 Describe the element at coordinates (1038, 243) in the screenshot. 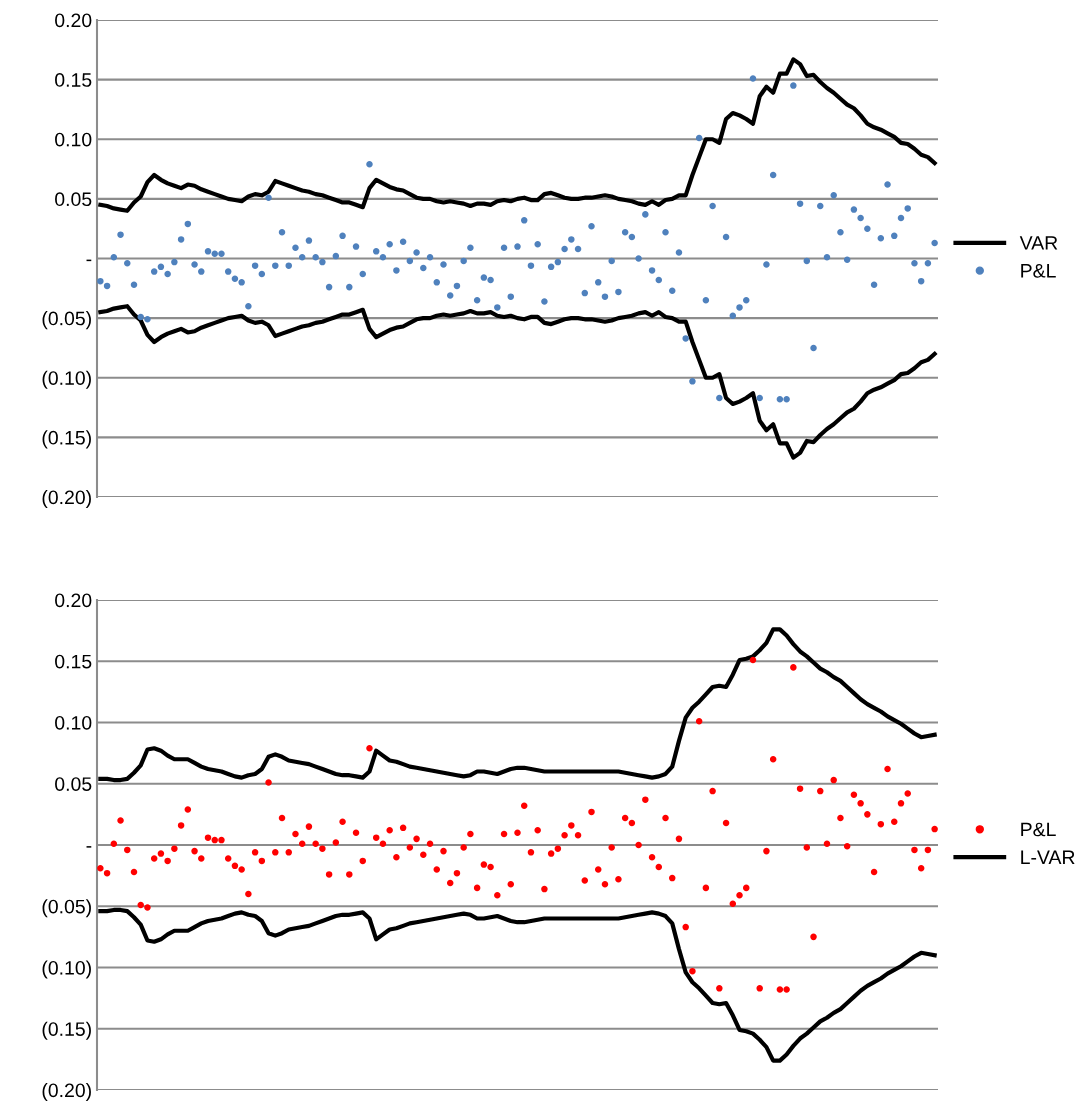

I see `legend-label: VAR` at that location.